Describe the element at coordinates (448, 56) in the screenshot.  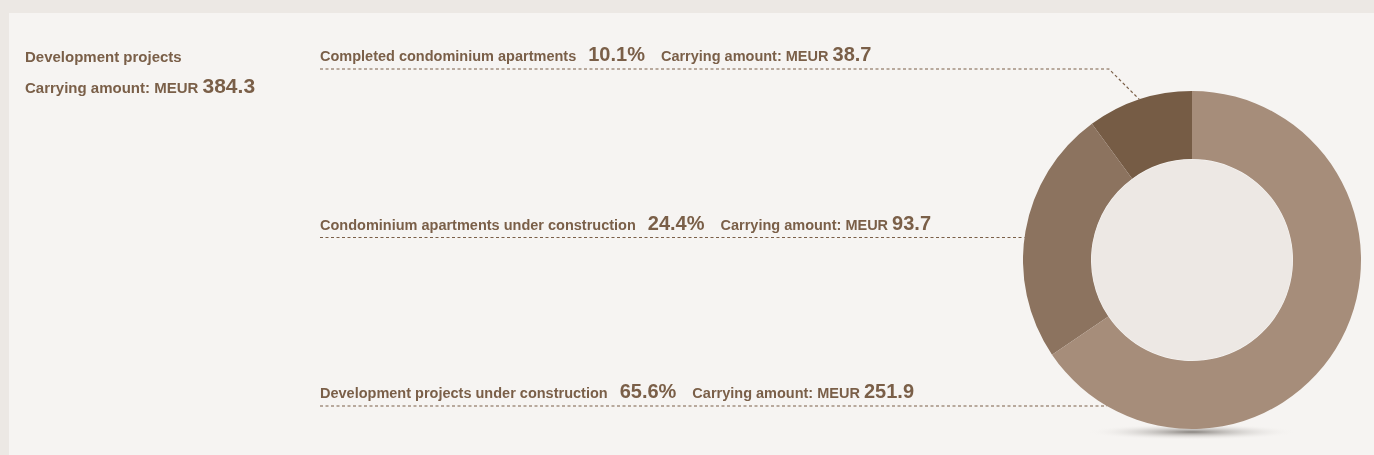
I see `slice-label: Completed condominium apartments` at that location.